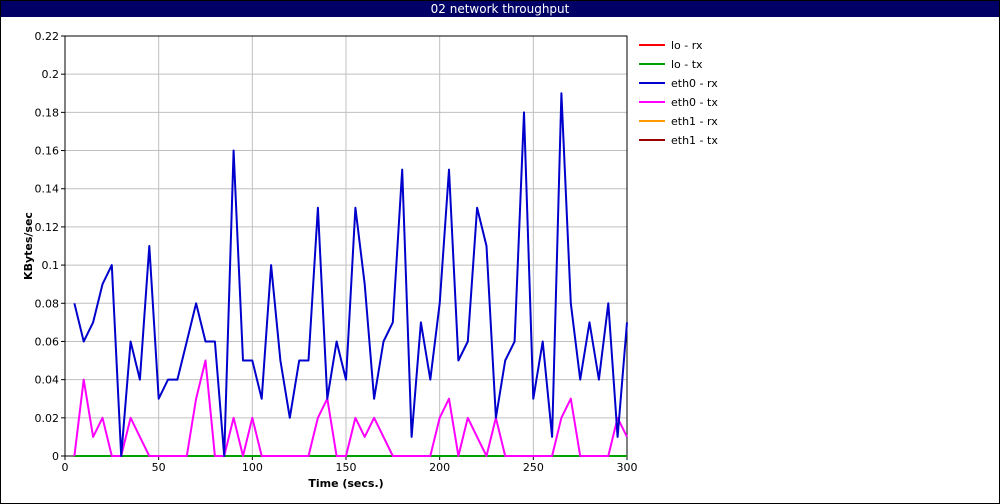 This screenshot has width=1000, height=504. Describe the element at coordinates (47, 112) in the screenshot. I see `y-tick-label: 0.18` at that location.